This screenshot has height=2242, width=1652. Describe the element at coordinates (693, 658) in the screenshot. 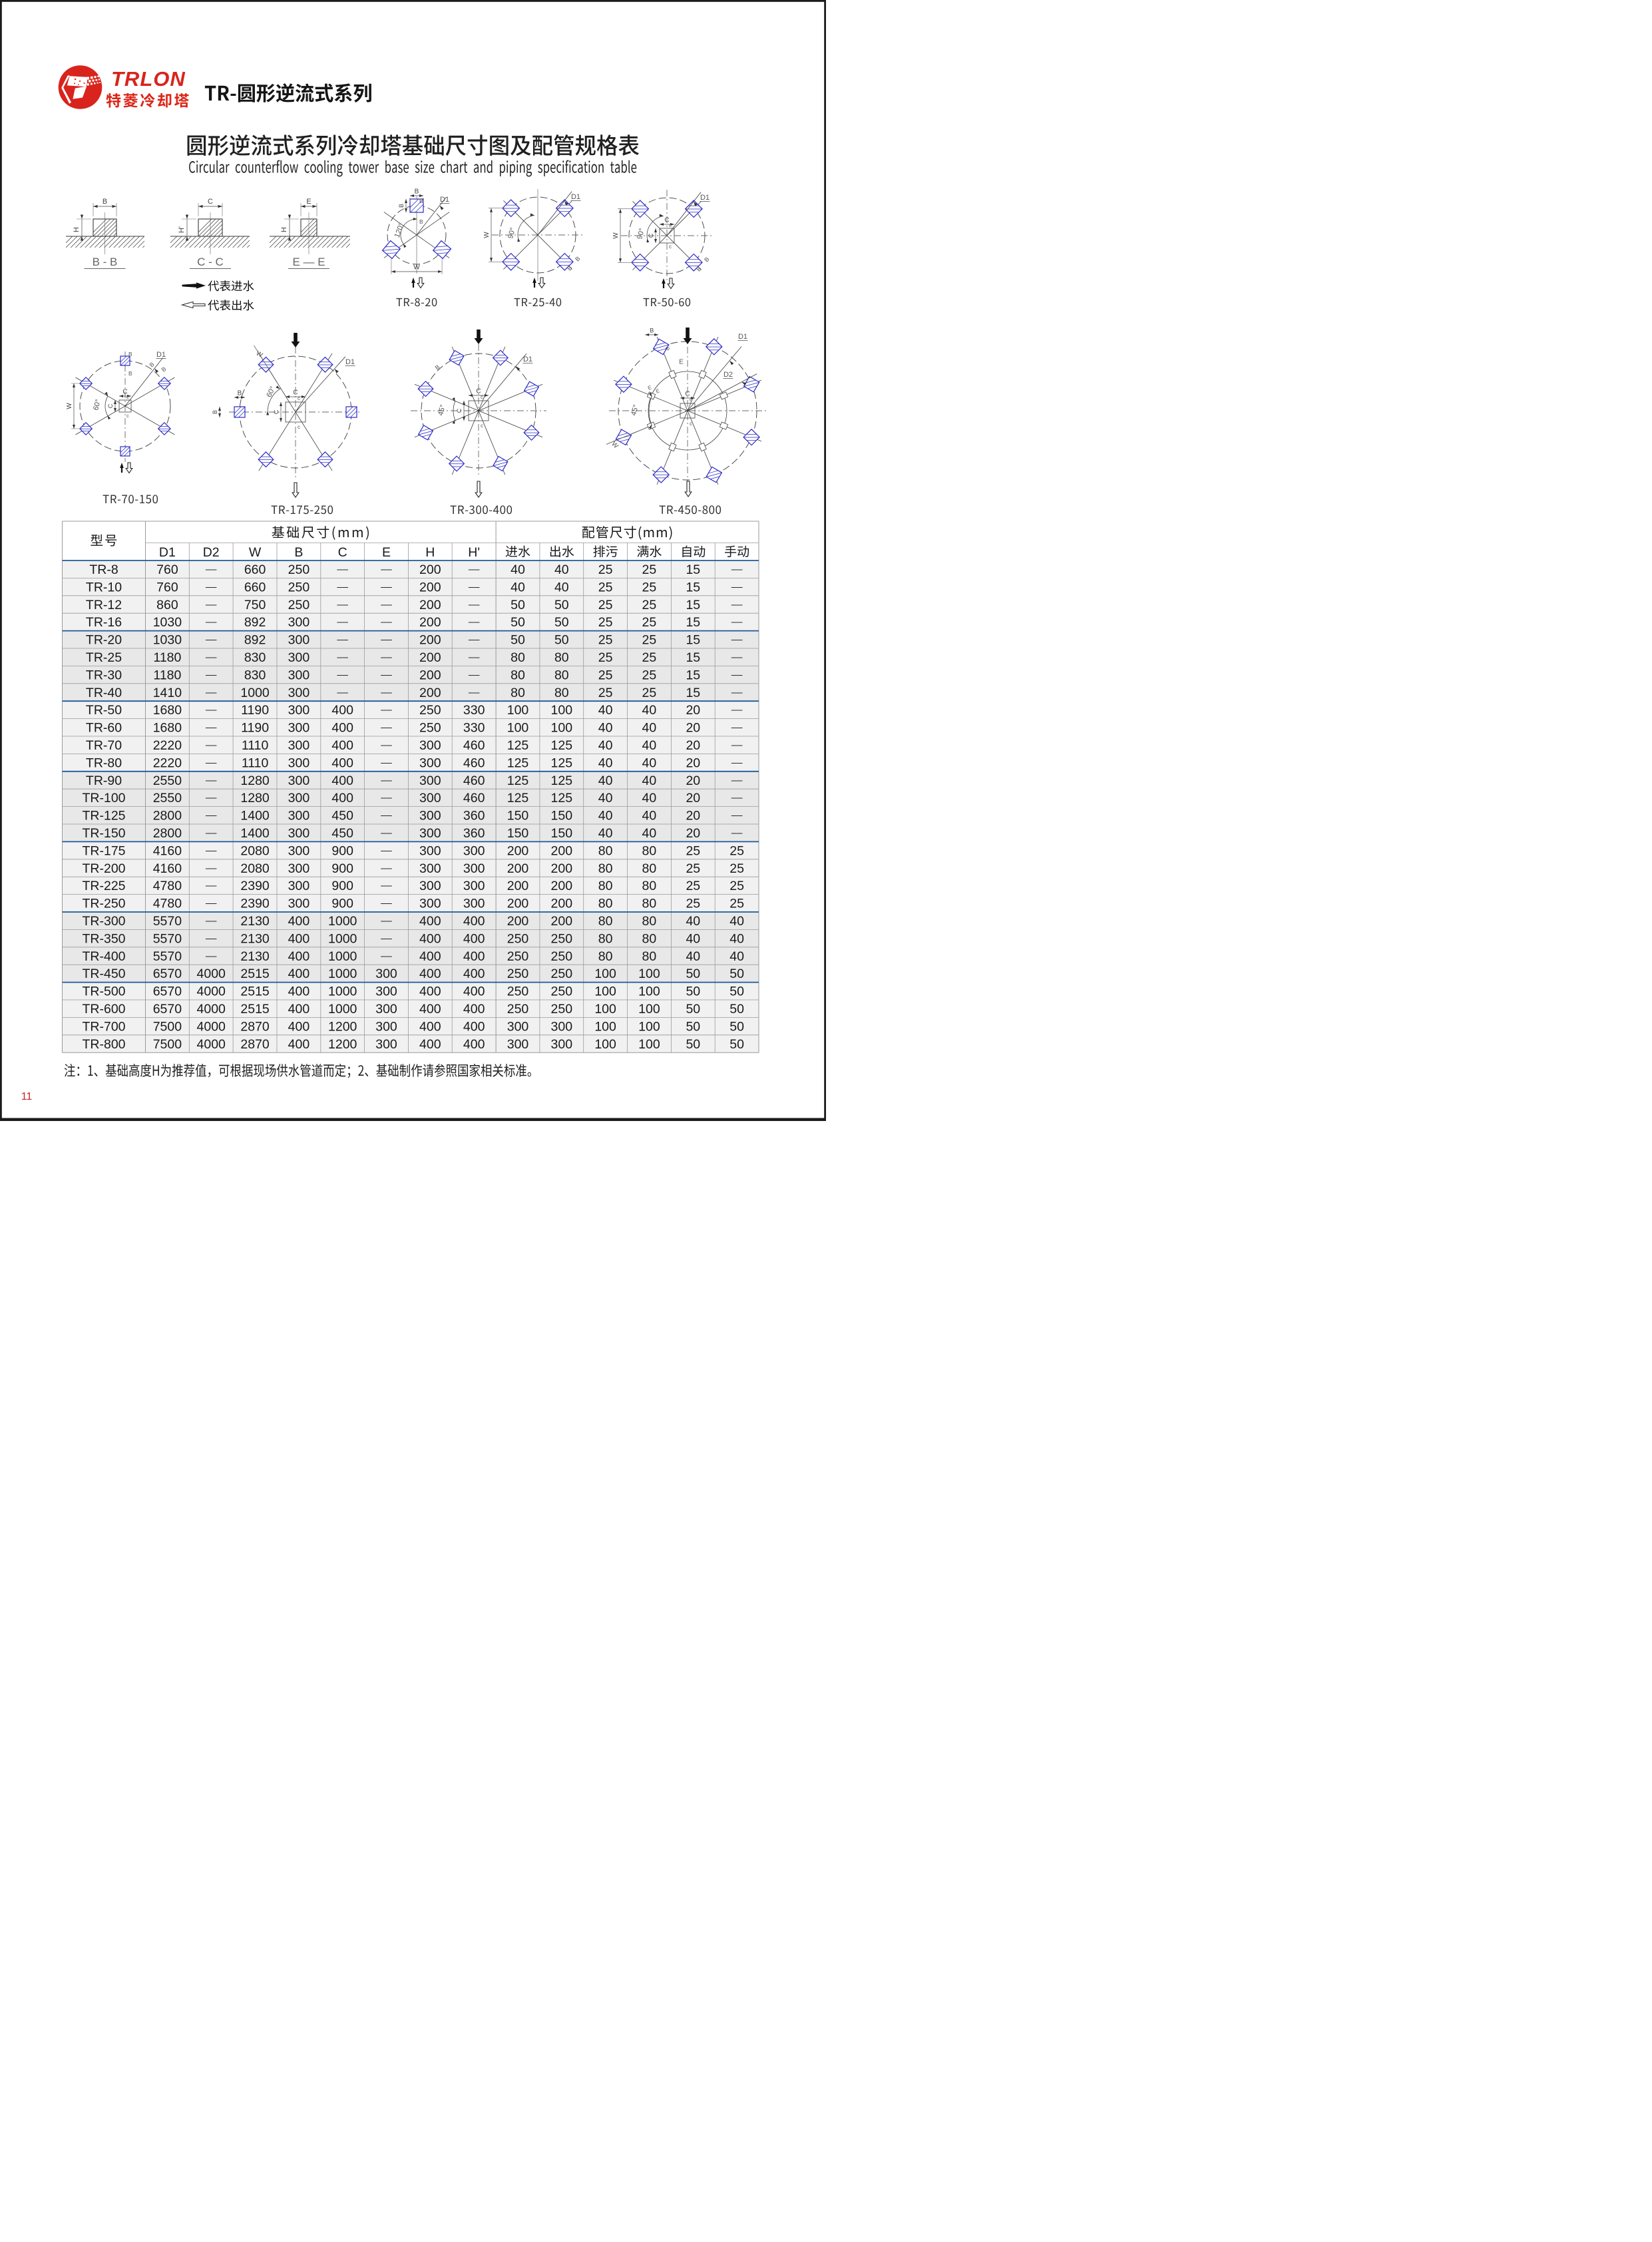

I see `svg-text: 15` at that location.